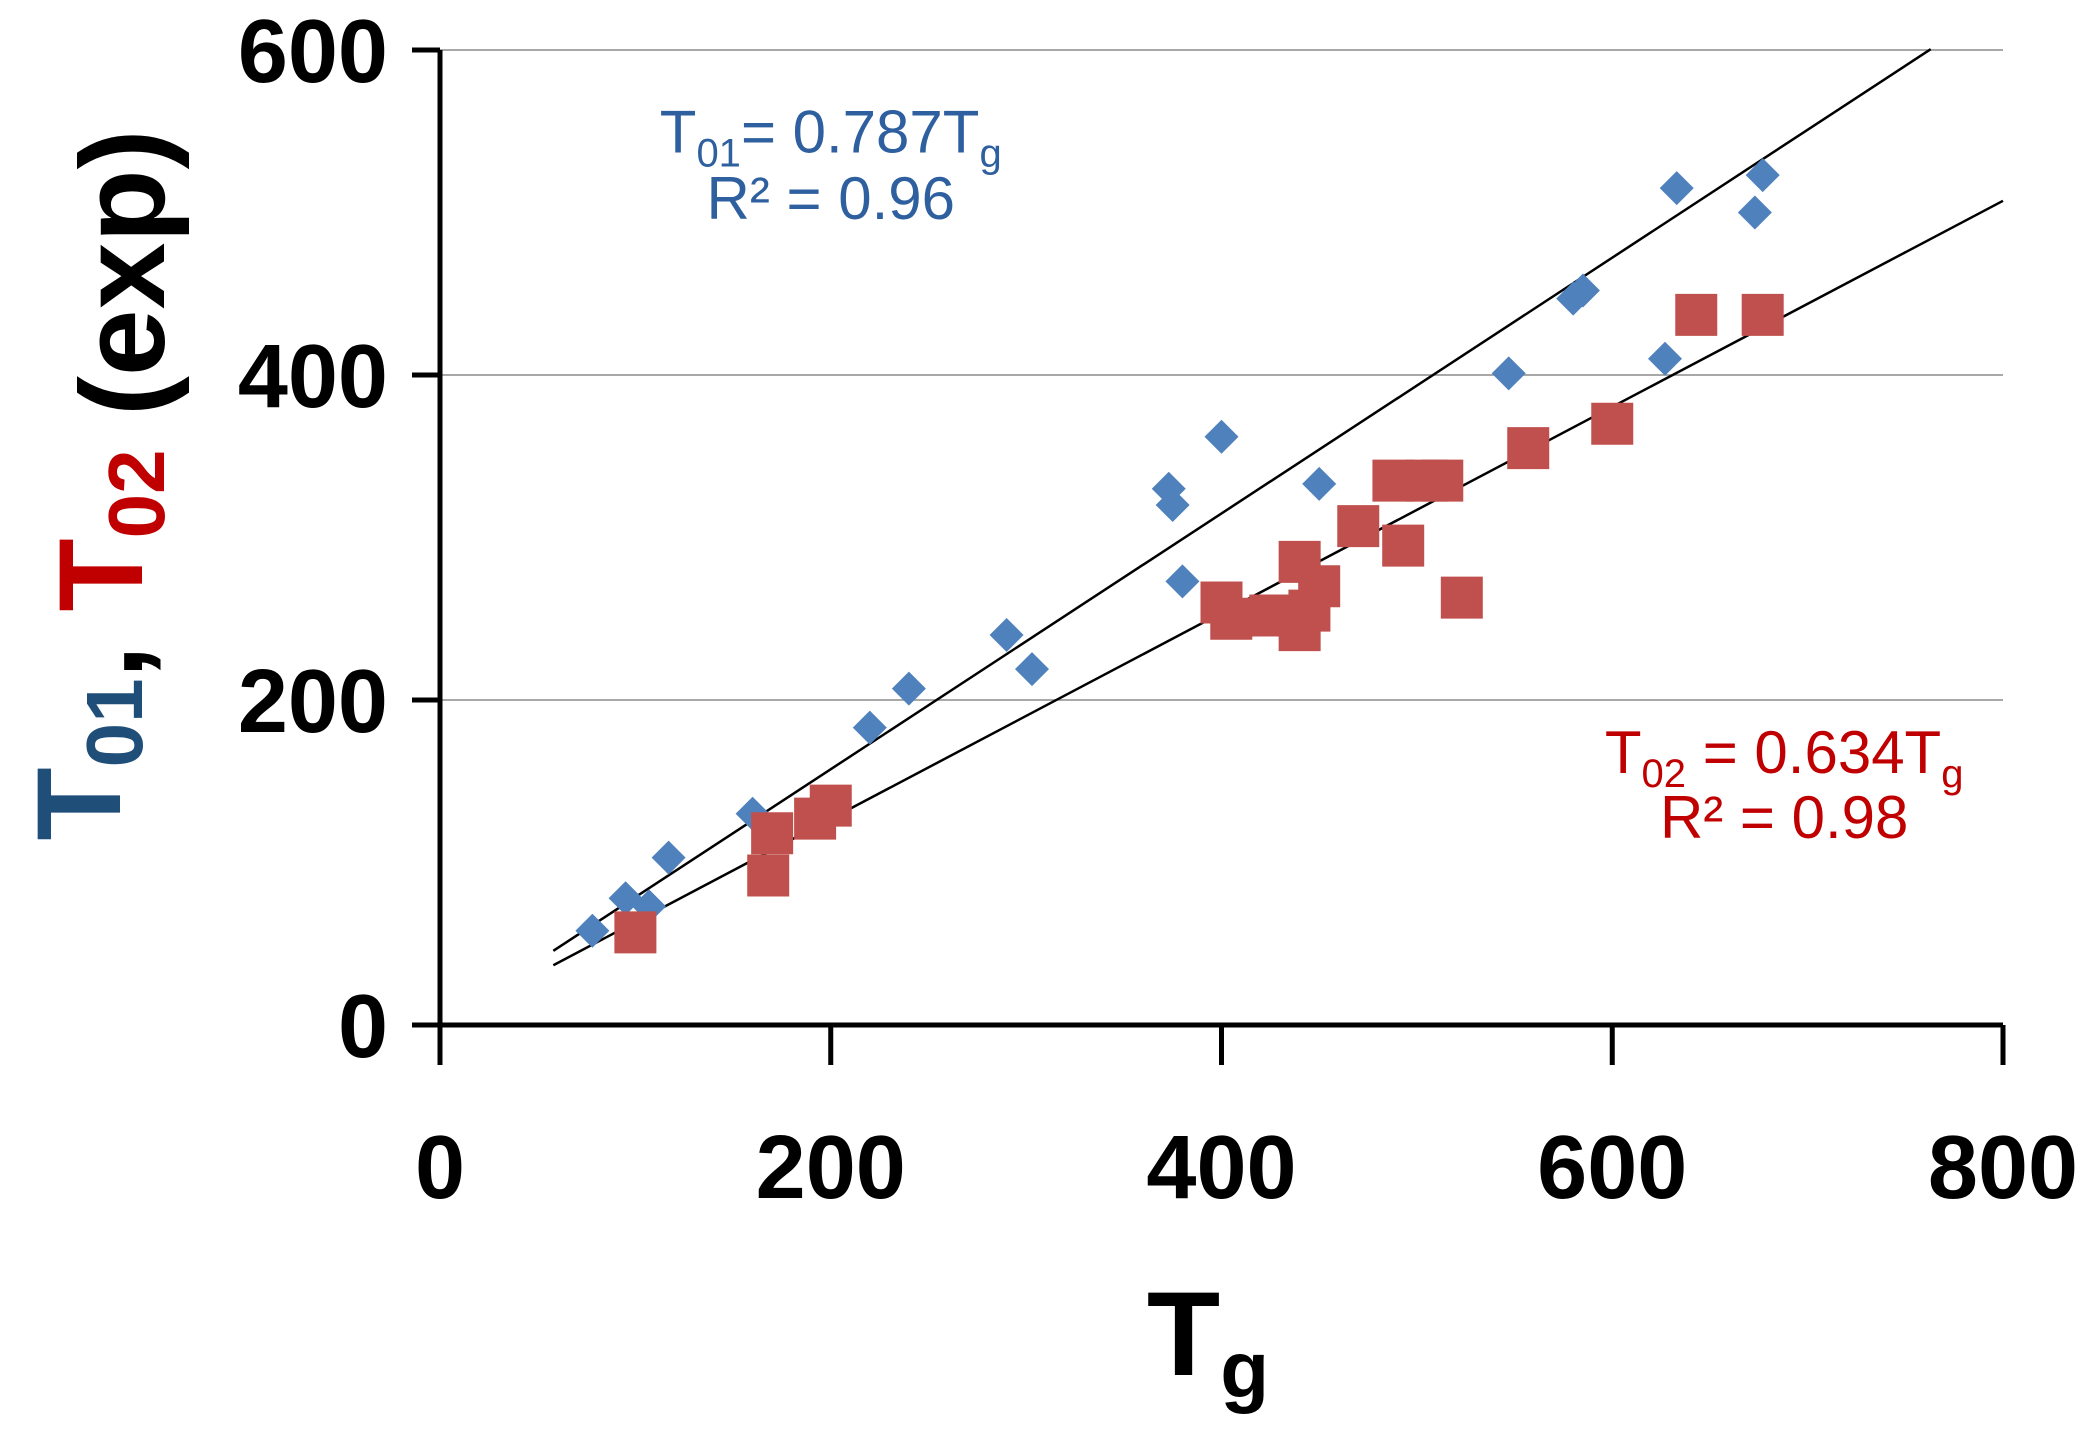  What do you see at coordinates (1208, 1340) in the screenshot?
I see `x-axis-title: Tg` at bounding box center [1208, 1340].